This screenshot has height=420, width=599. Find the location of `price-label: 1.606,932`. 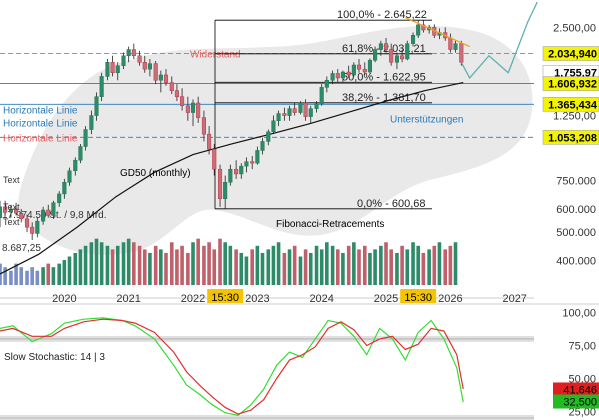

price-label: 1.606,932 is located at coordinates (572, 85).